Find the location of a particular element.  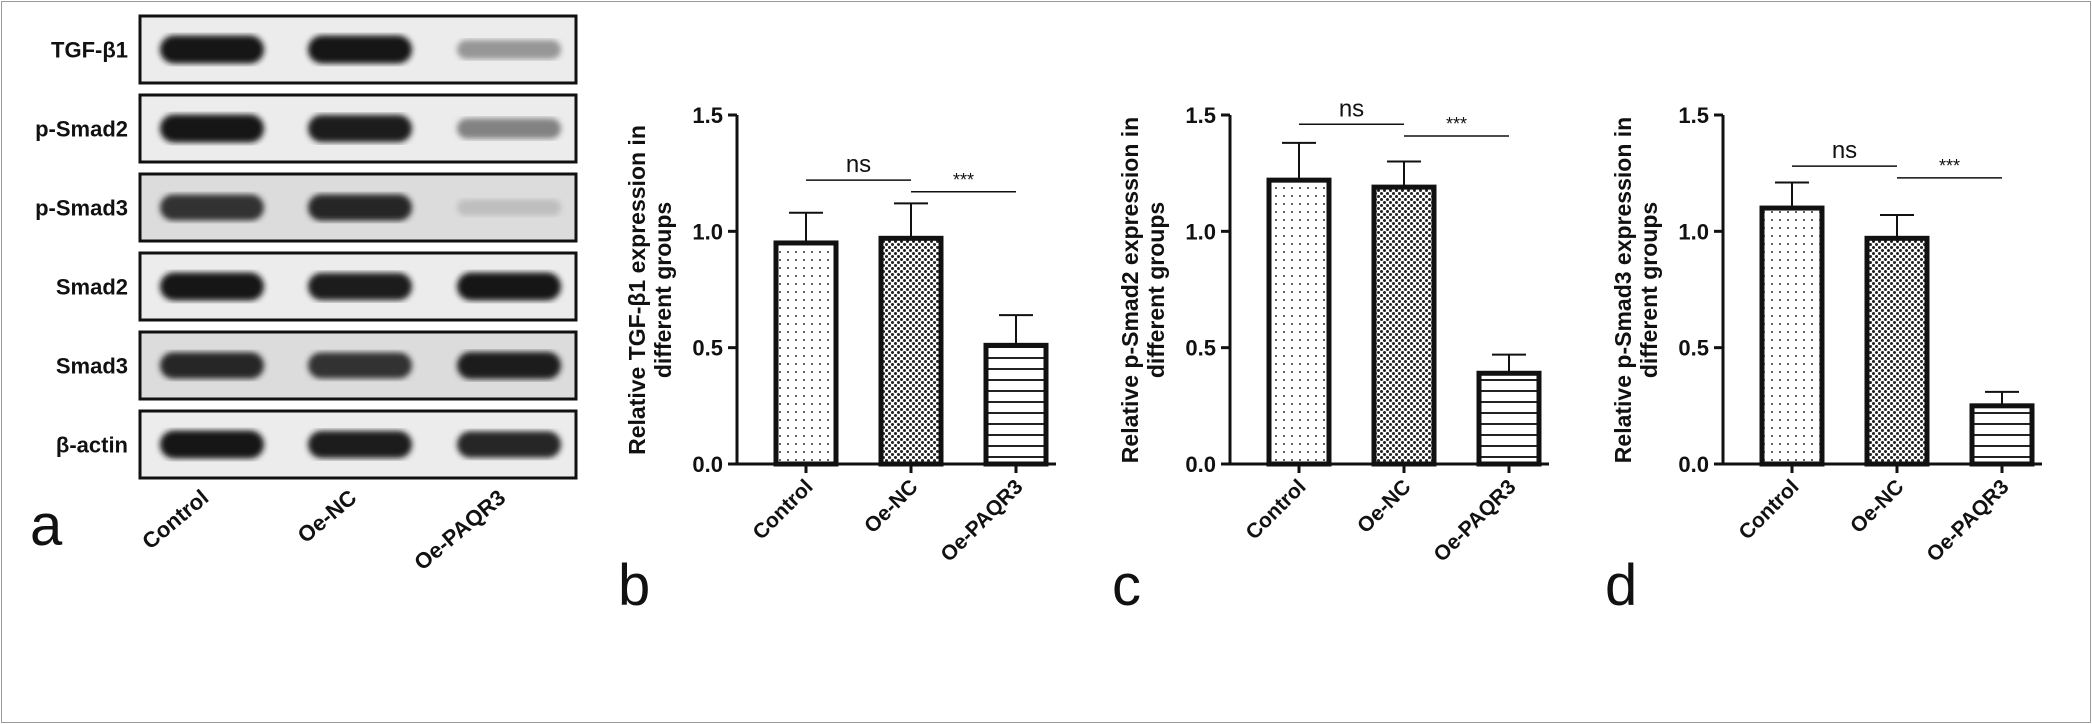

blot-row: TGF-β1 is located at coordinates (314, 49).